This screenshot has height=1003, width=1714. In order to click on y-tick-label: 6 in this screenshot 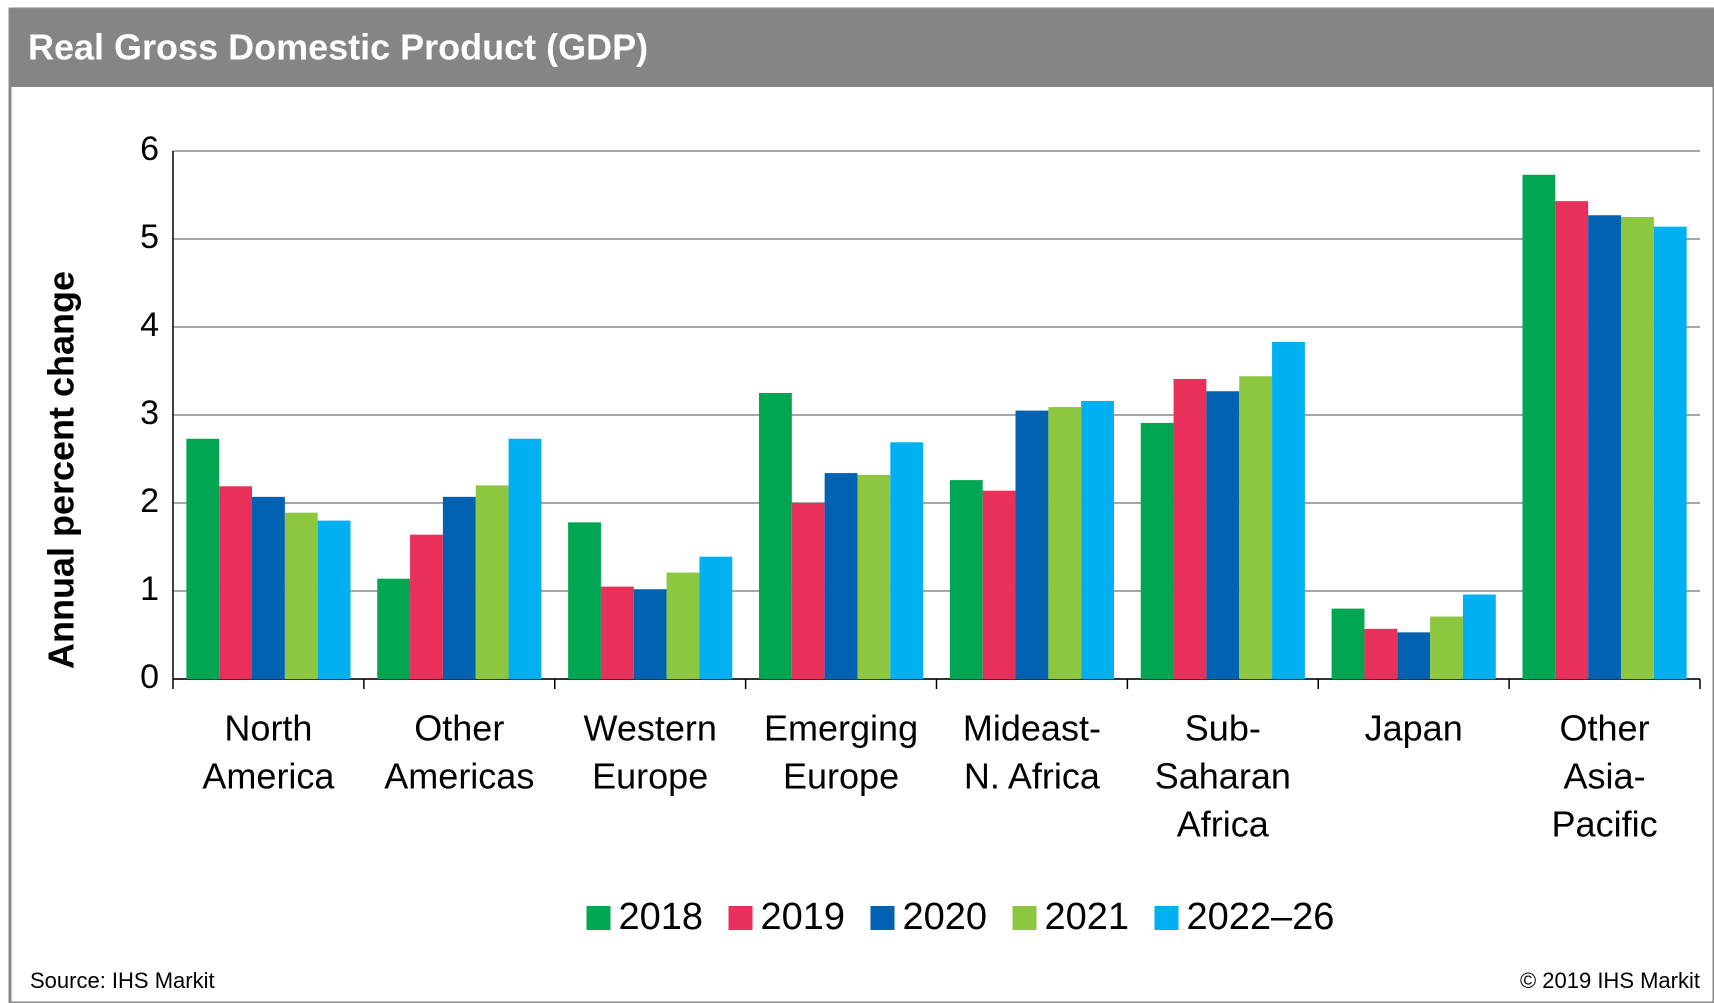, I will do `click(149, 149)`.